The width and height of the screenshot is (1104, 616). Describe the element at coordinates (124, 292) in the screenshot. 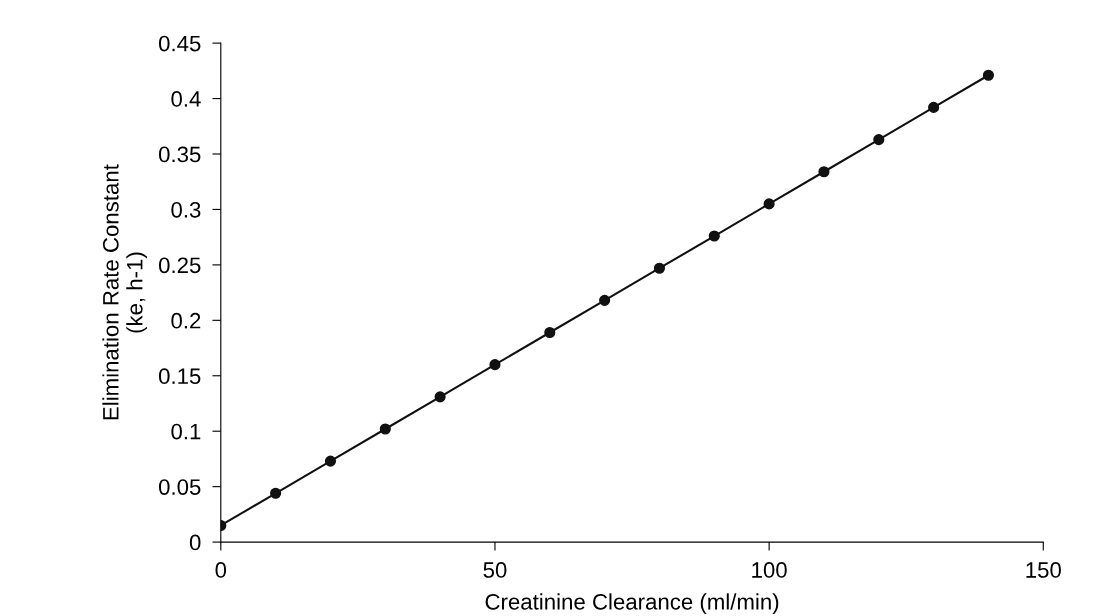

I see `y-axis-title: Elimination Rate Constant (ke, h-1)` at that location.